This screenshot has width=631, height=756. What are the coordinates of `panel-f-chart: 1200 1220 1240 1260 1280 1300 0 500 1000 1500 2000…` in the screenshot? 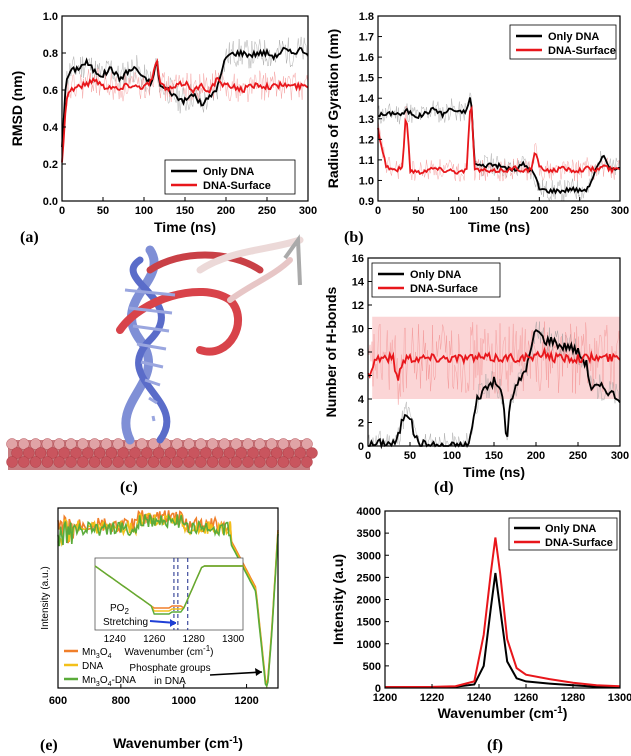 It's located at (480, 613).